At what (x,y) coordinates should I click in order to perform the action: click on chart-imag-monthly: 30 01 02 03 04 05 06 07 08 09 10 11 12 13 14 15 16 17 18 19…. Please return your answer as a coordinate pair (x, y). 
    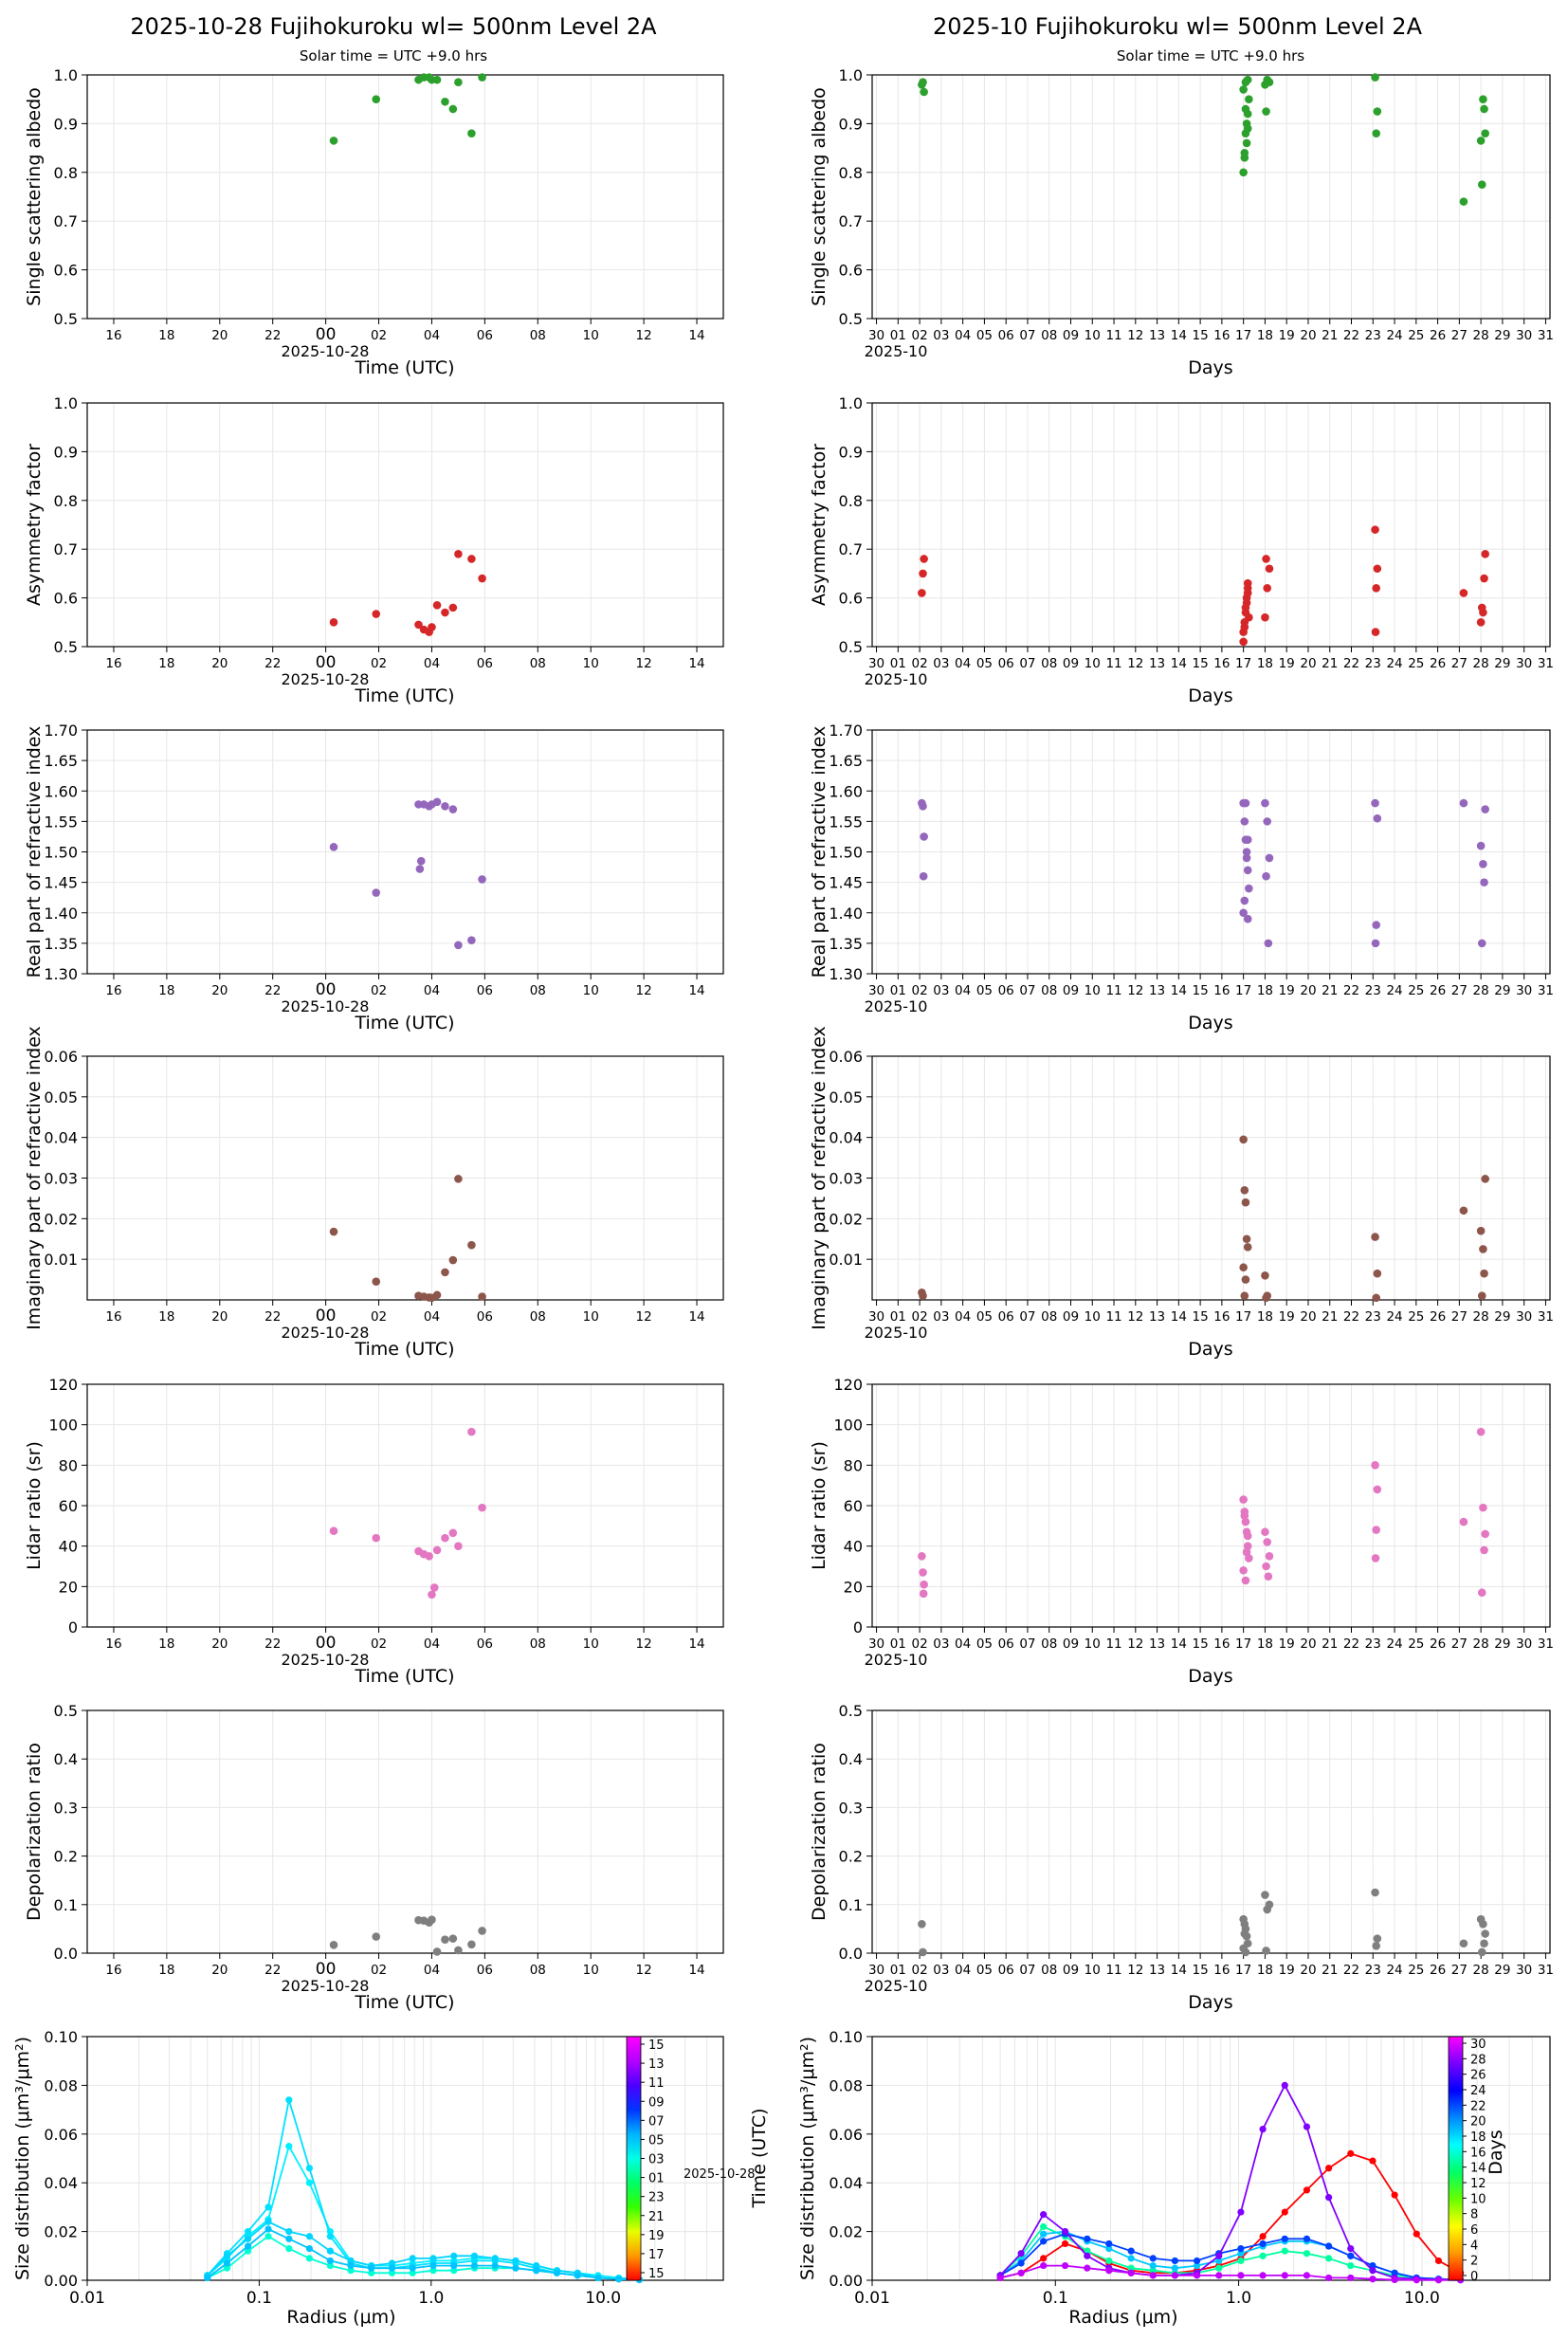
    Looking at the image, I should click on (1181, 1193).